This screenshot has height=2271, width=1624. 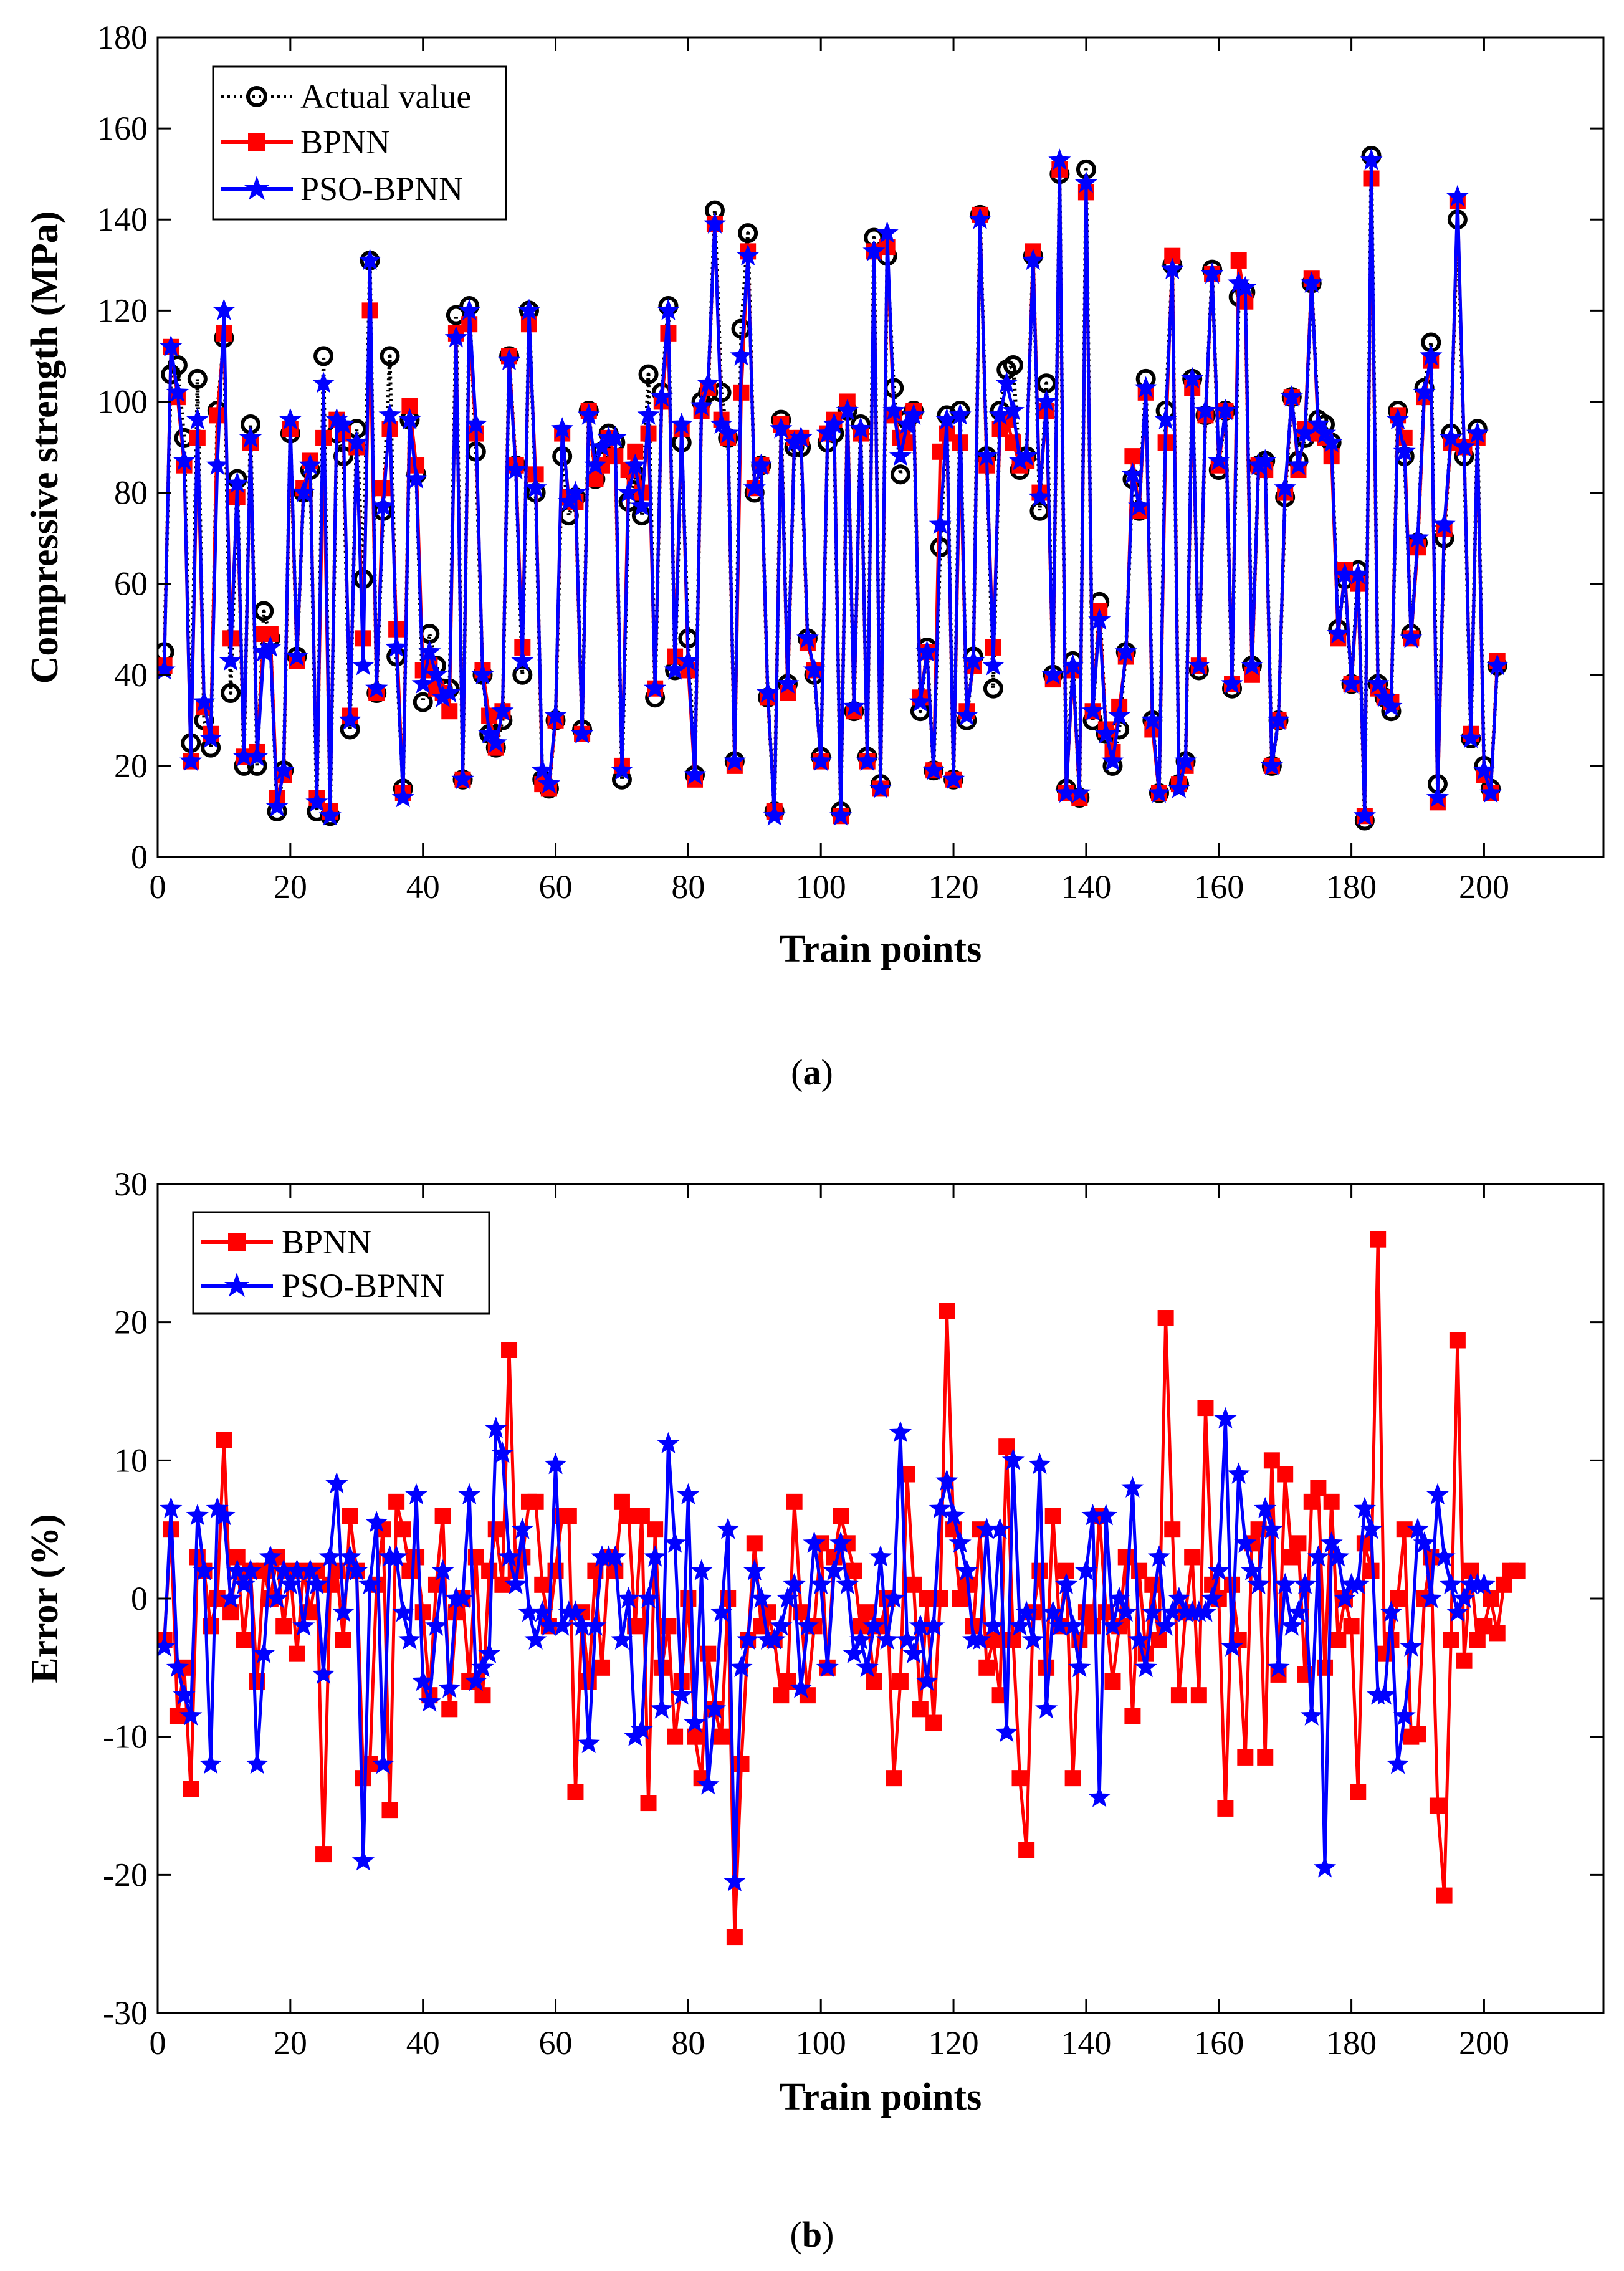 What do you see at coordinates (341, 1263) in the screenshot?
I see `legend-box-b` at bounding box center [341, 1263].